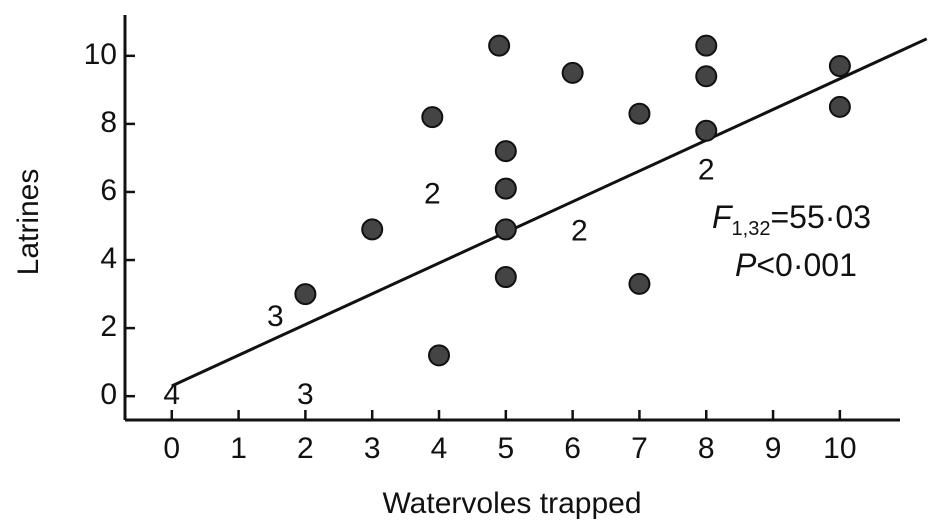 The height and width of the screenshot is (526, 935). What do you see at coordinates (171, 448) in the screenshot?
I see `x-tick-label: 0` at bounding box center [171, 448].